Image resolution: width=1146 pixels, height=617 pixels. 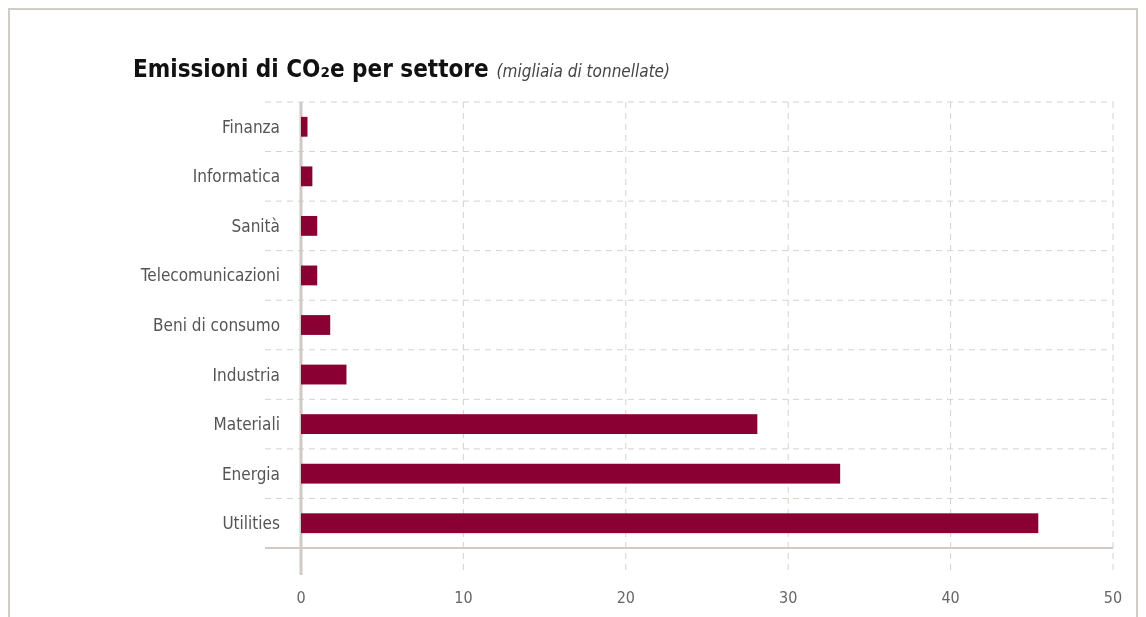 I want to click on y-tick-label: Materiali, so click(x=246, y=424).